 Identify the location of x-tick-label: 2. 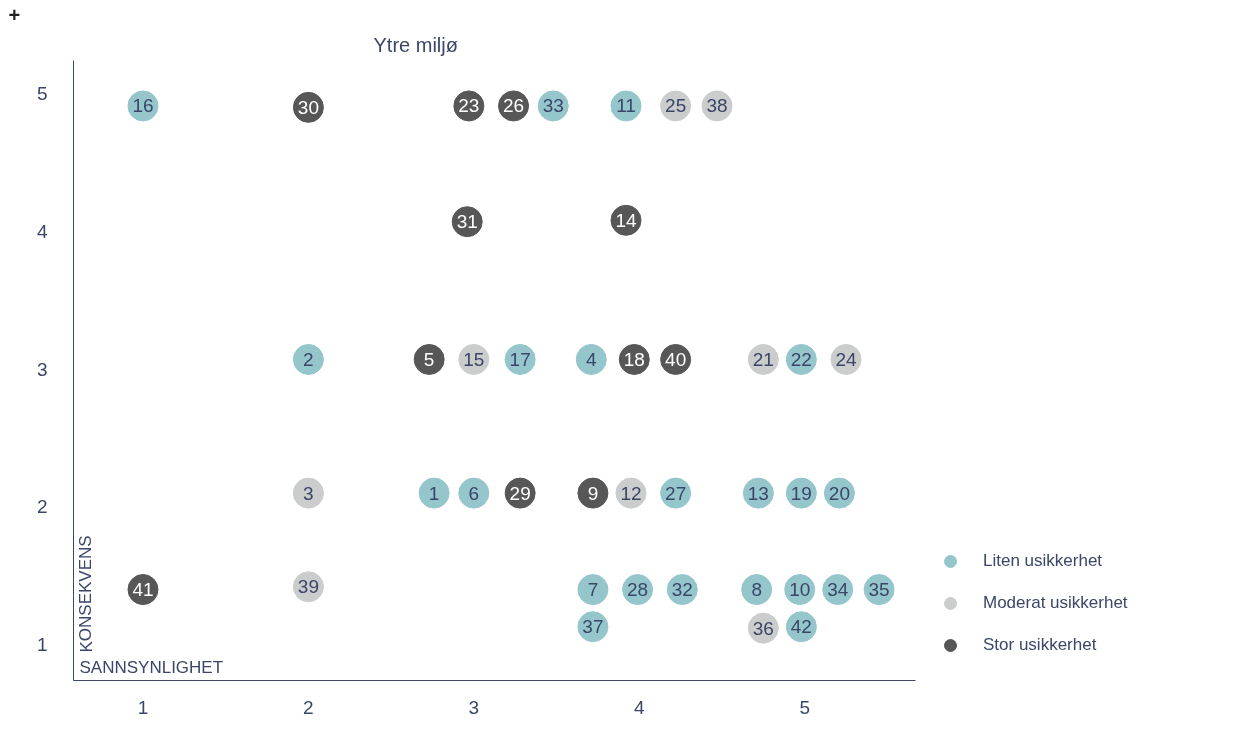
(308, 707).